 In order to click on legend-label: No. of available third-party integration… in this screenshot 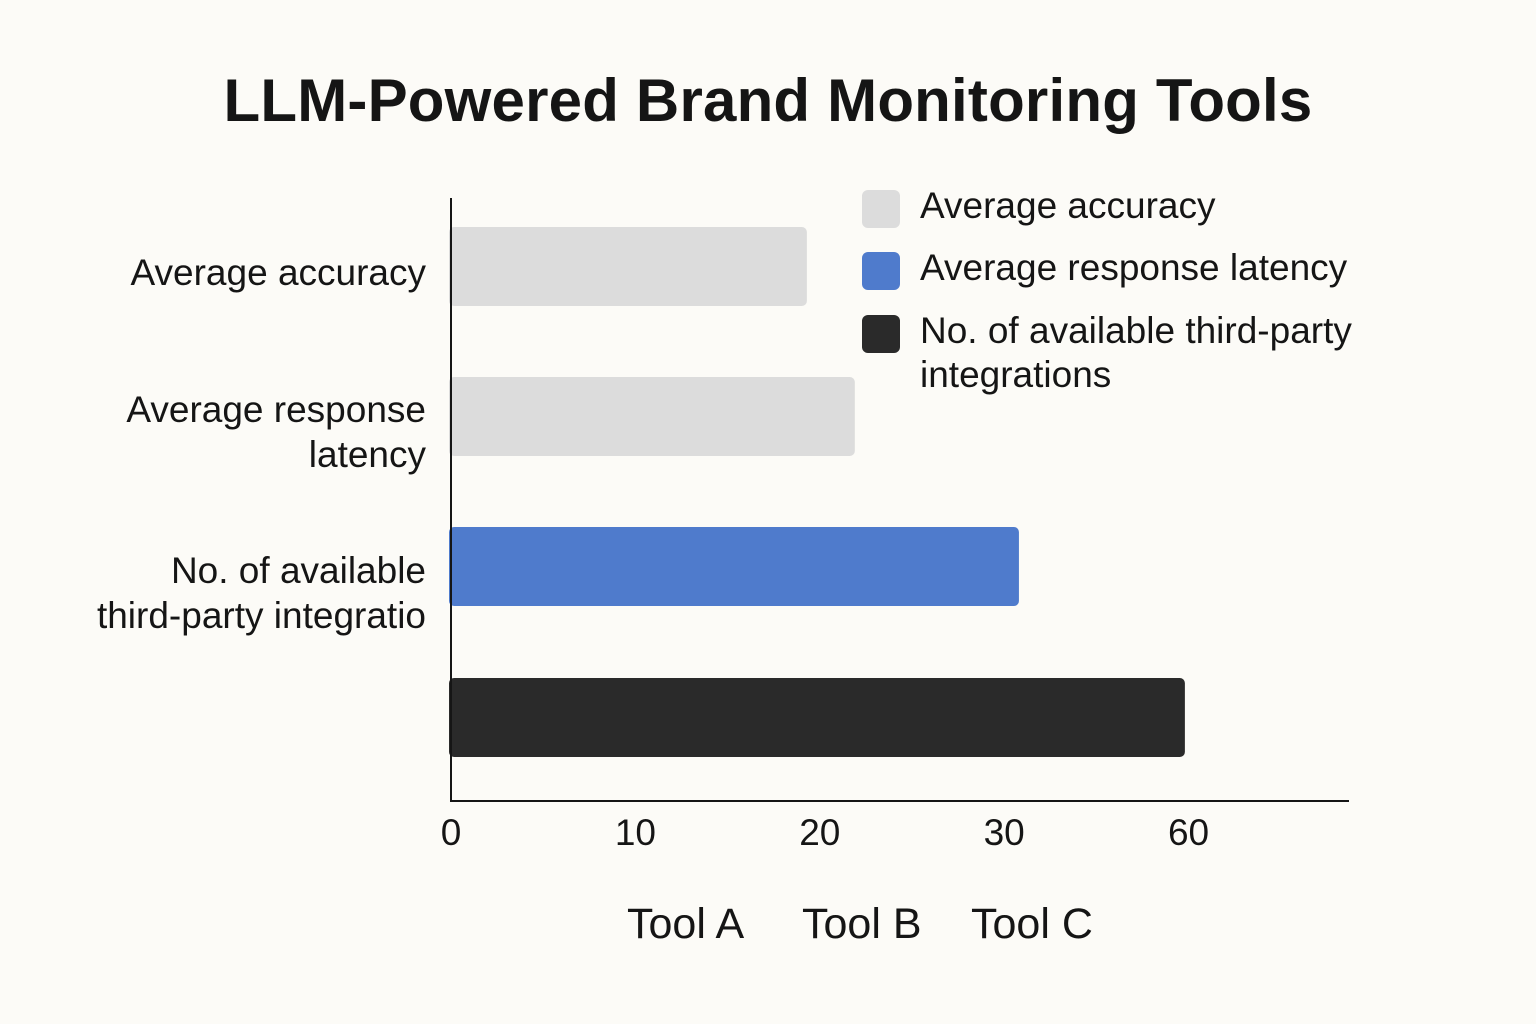, I will do `click(1136, 352)`.